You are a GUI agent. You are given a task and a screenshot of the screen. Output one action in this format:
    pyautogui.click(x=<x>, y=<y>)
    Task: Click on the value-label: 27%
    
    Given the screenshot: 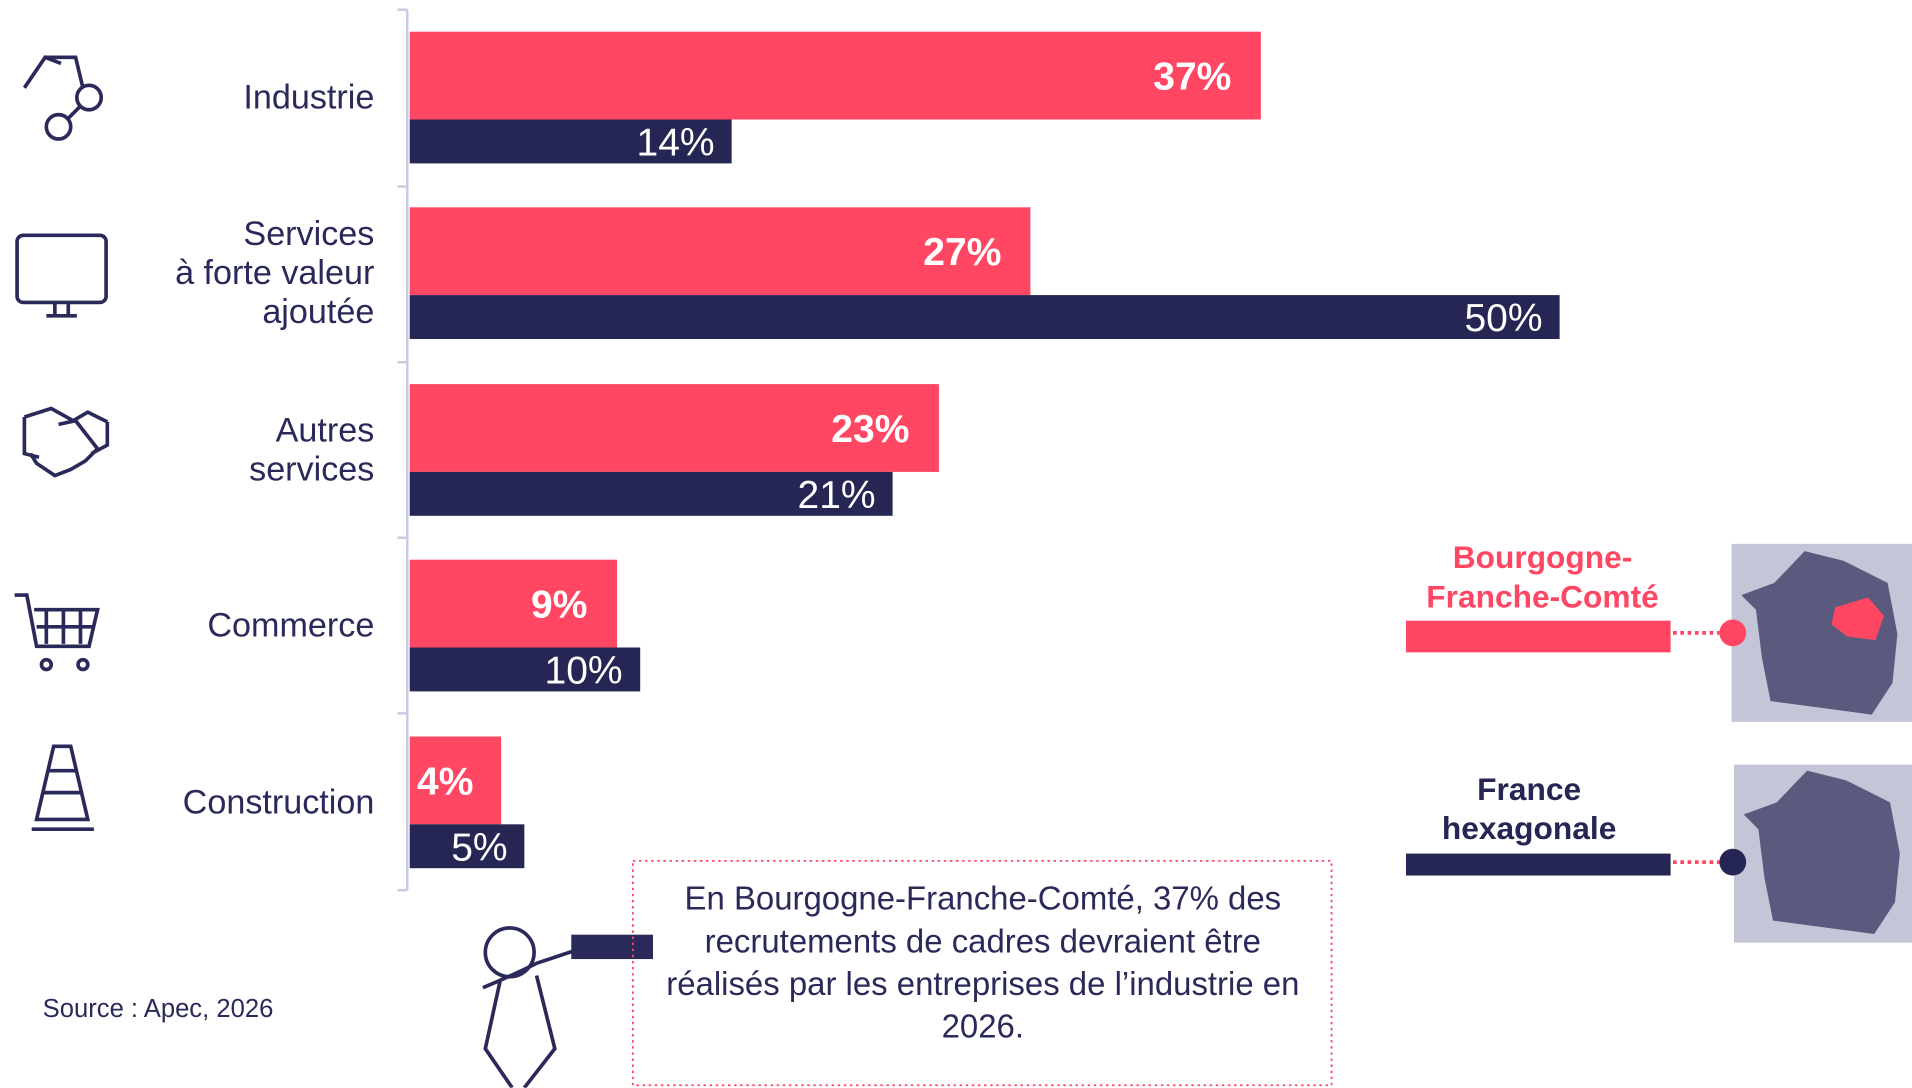 What is the action you would take?
    pyautogui.click(x=962, y=252)
    